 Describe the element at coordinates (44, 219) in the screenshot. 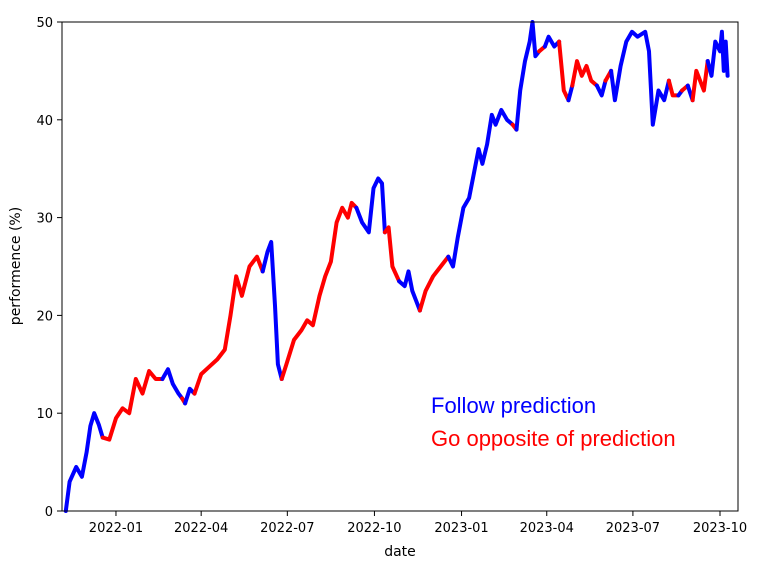

I see `y-tick-label: 30` at that location.